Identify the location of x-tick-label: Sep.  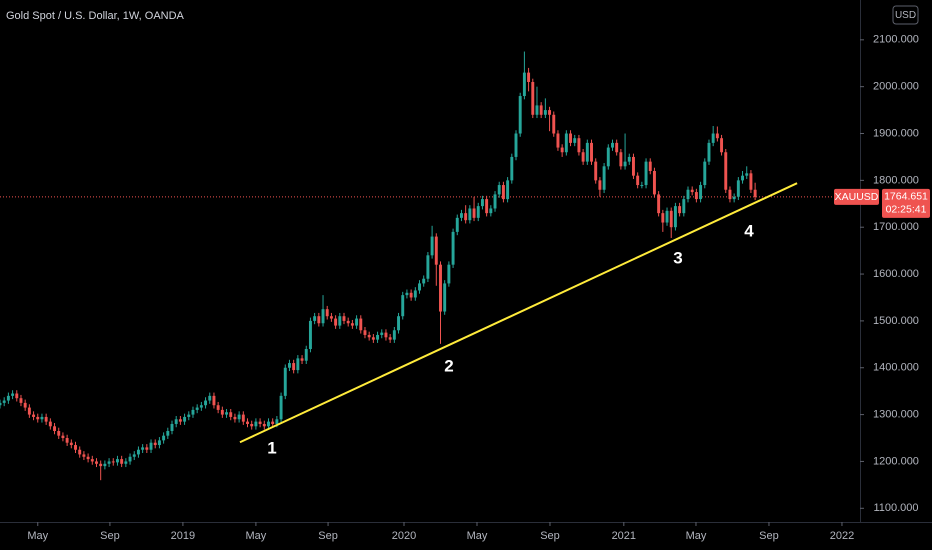
(550, 536).